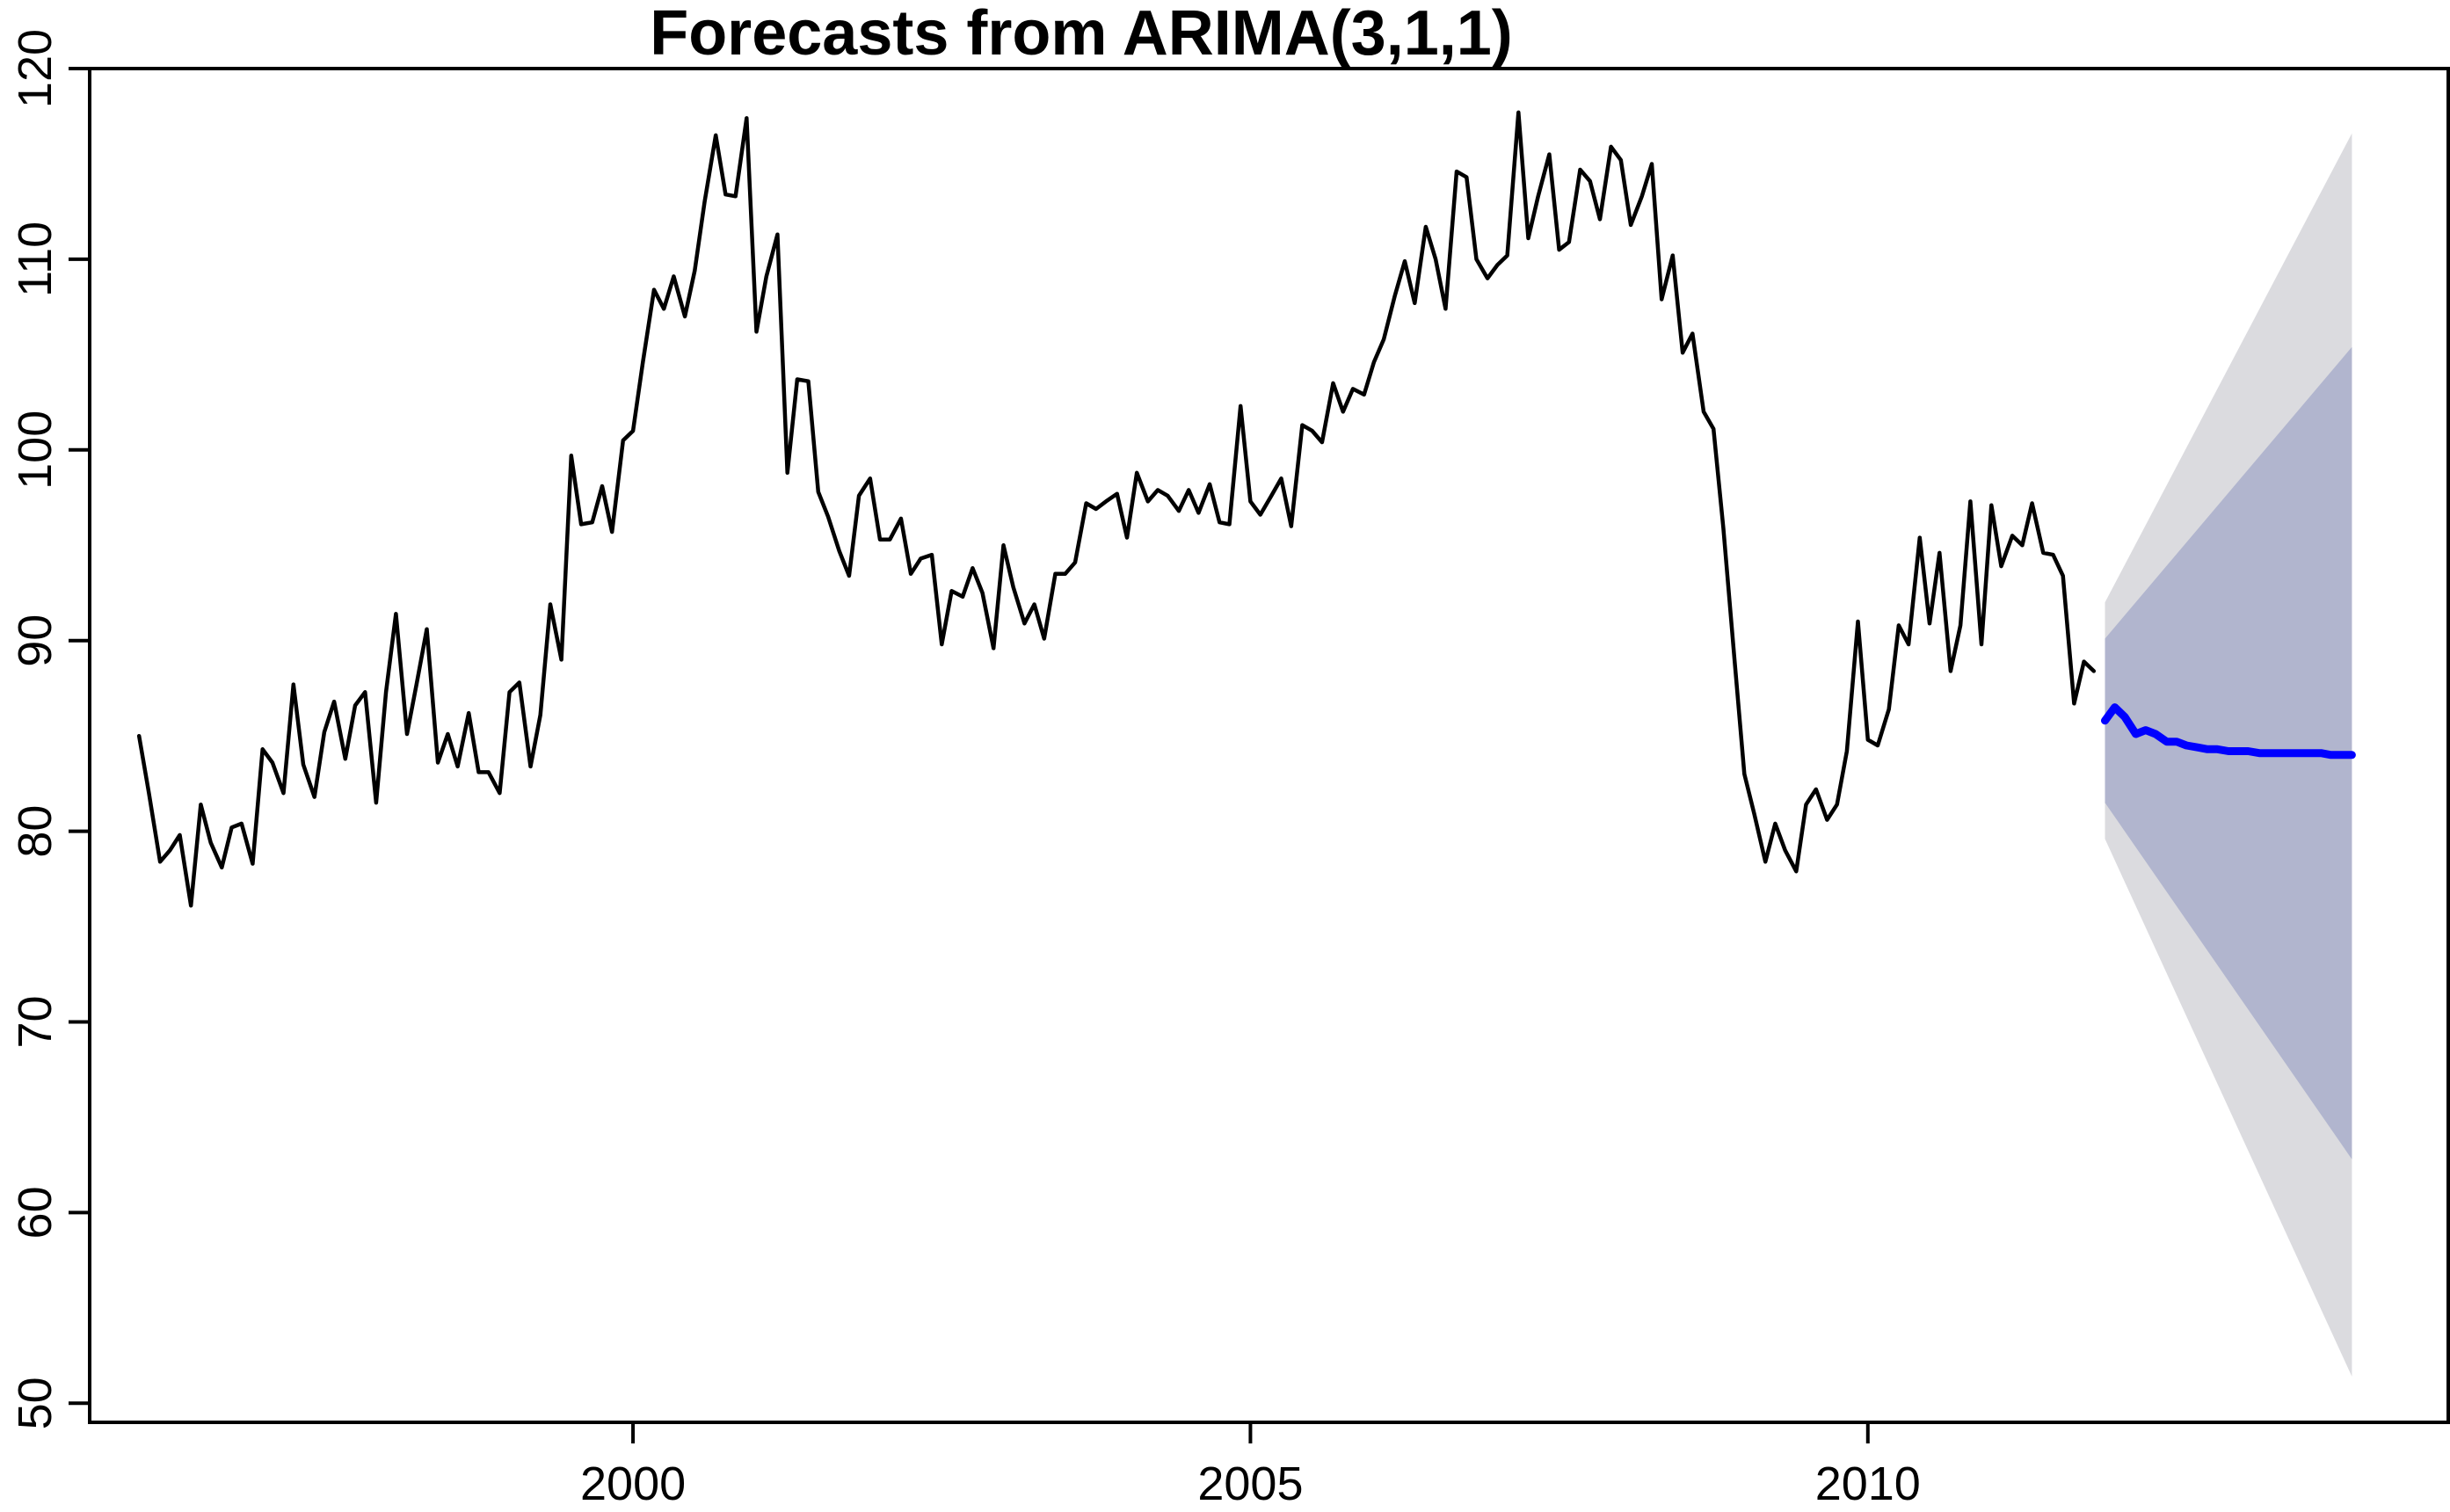 This screenshot has height=1512, width=2450. Describe the element at coordinates (2228, 732) in the screenshot. I see `forecast-series-line` at that location.